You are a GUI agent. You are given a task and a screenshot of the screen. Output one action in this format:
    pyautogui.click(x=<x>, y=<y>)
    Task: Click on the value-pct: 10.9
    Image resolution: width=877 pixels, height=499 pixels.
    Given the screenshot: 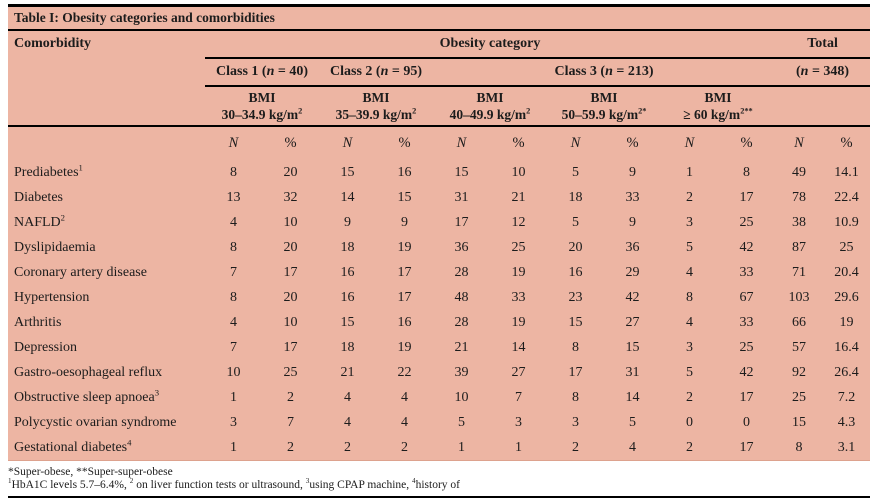 What is the action you would take?
    pyautogui.click(x=846, y=222)
    